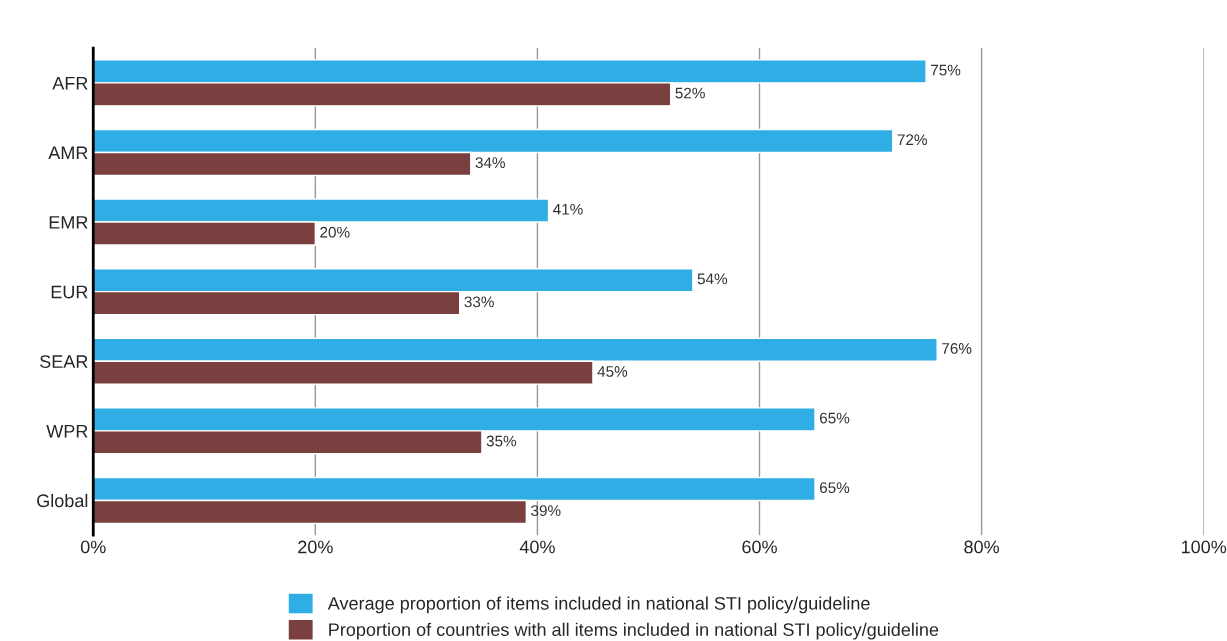 This screenshot has width=1227, height=641. Describe the element at coordinates (634, 631) in the screenshot. I see `legend-label: Proportion of countries with all items included in national STI policy/guideline` at that location.